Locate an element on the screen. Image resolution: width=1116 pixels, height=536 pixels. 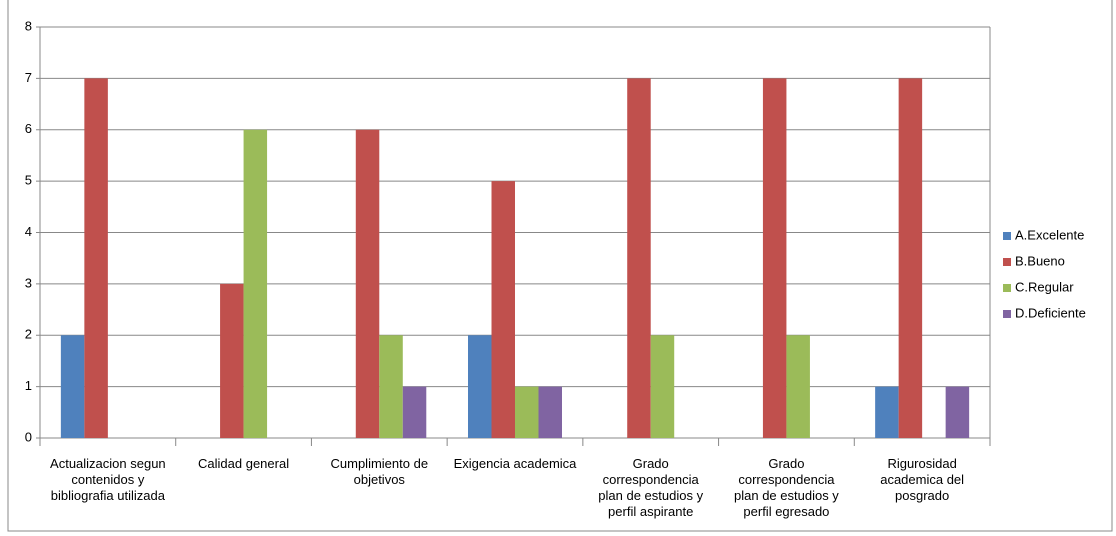
y-tick-label: 0 is located at coordinates (28, 436).